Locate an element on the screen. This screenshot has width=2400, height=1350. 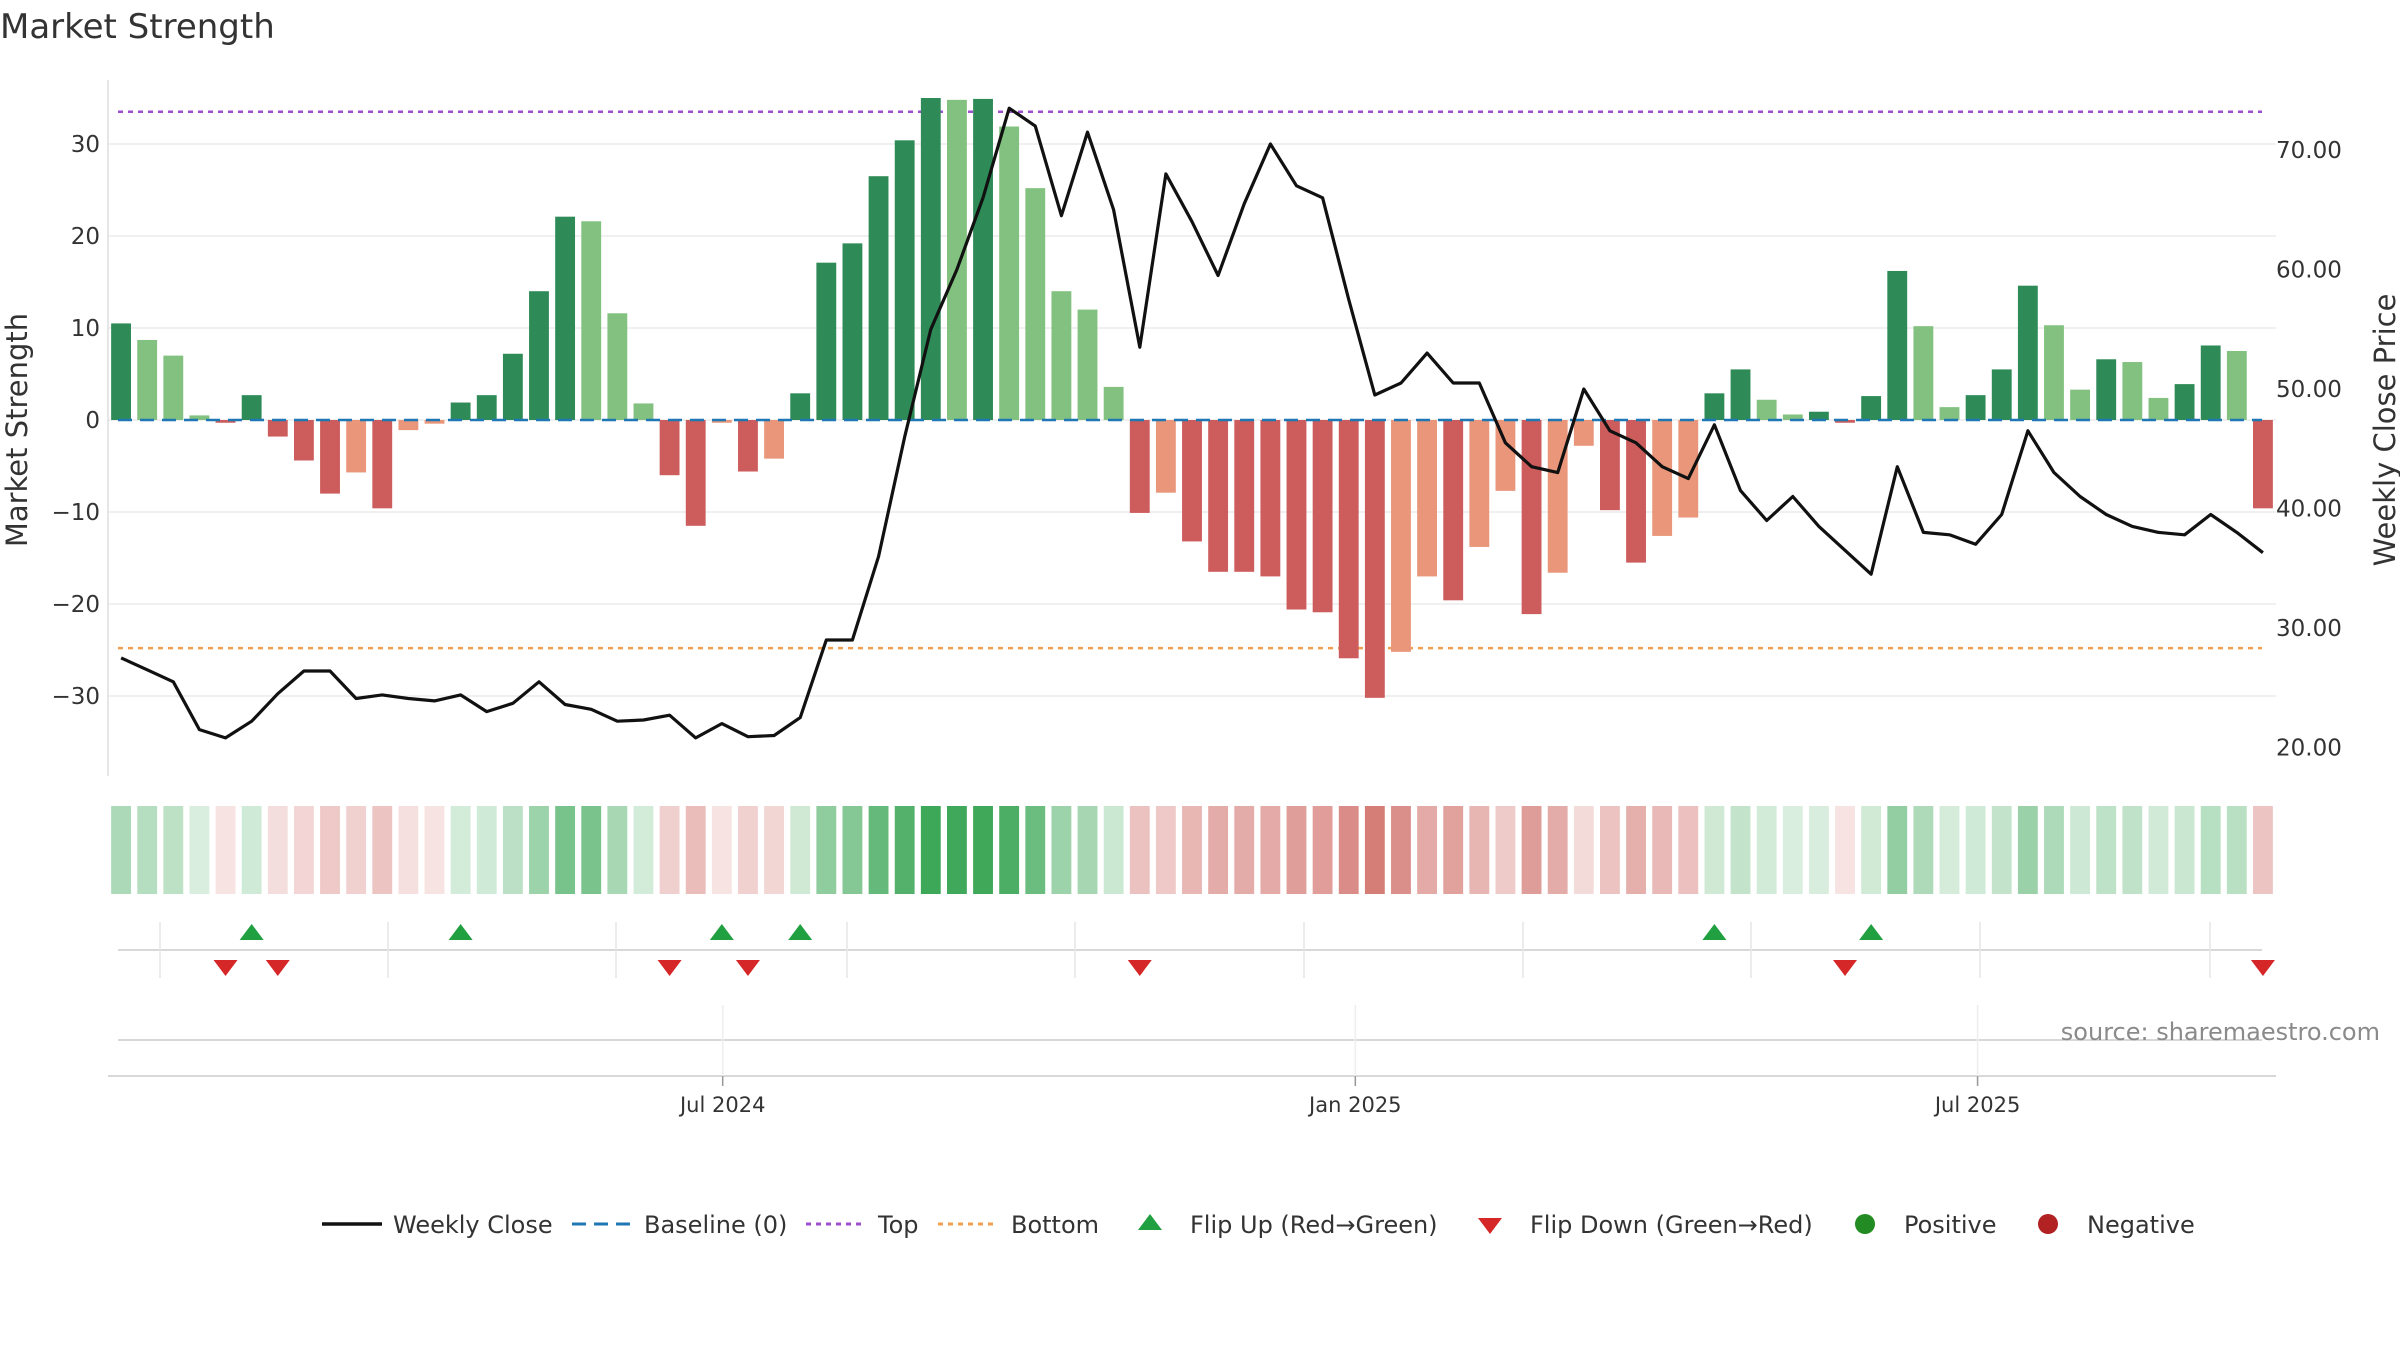
legend-label-negative: Negative is located at coordinates (2141, 1225).